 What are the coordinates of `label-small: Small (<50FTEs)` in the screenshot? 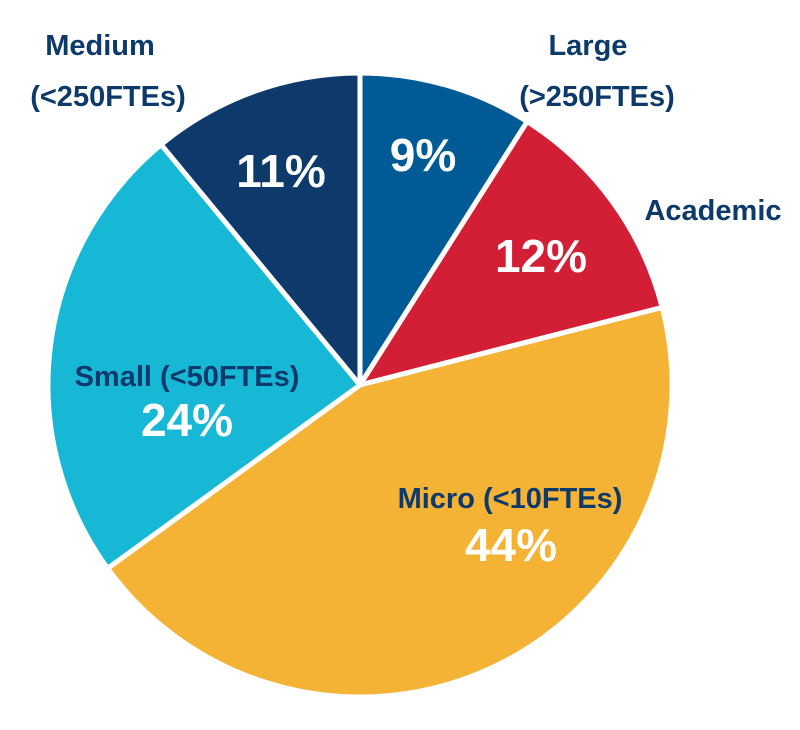 It's located at (187, 377).